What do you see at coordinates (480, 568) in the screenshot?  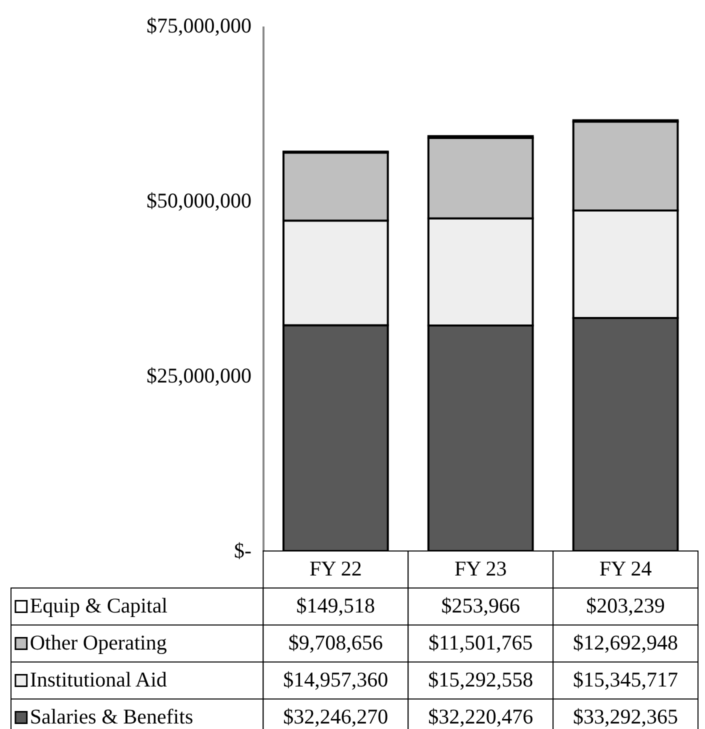 I see `x-tick-label: FY 23` at bounding box center [480, 568].